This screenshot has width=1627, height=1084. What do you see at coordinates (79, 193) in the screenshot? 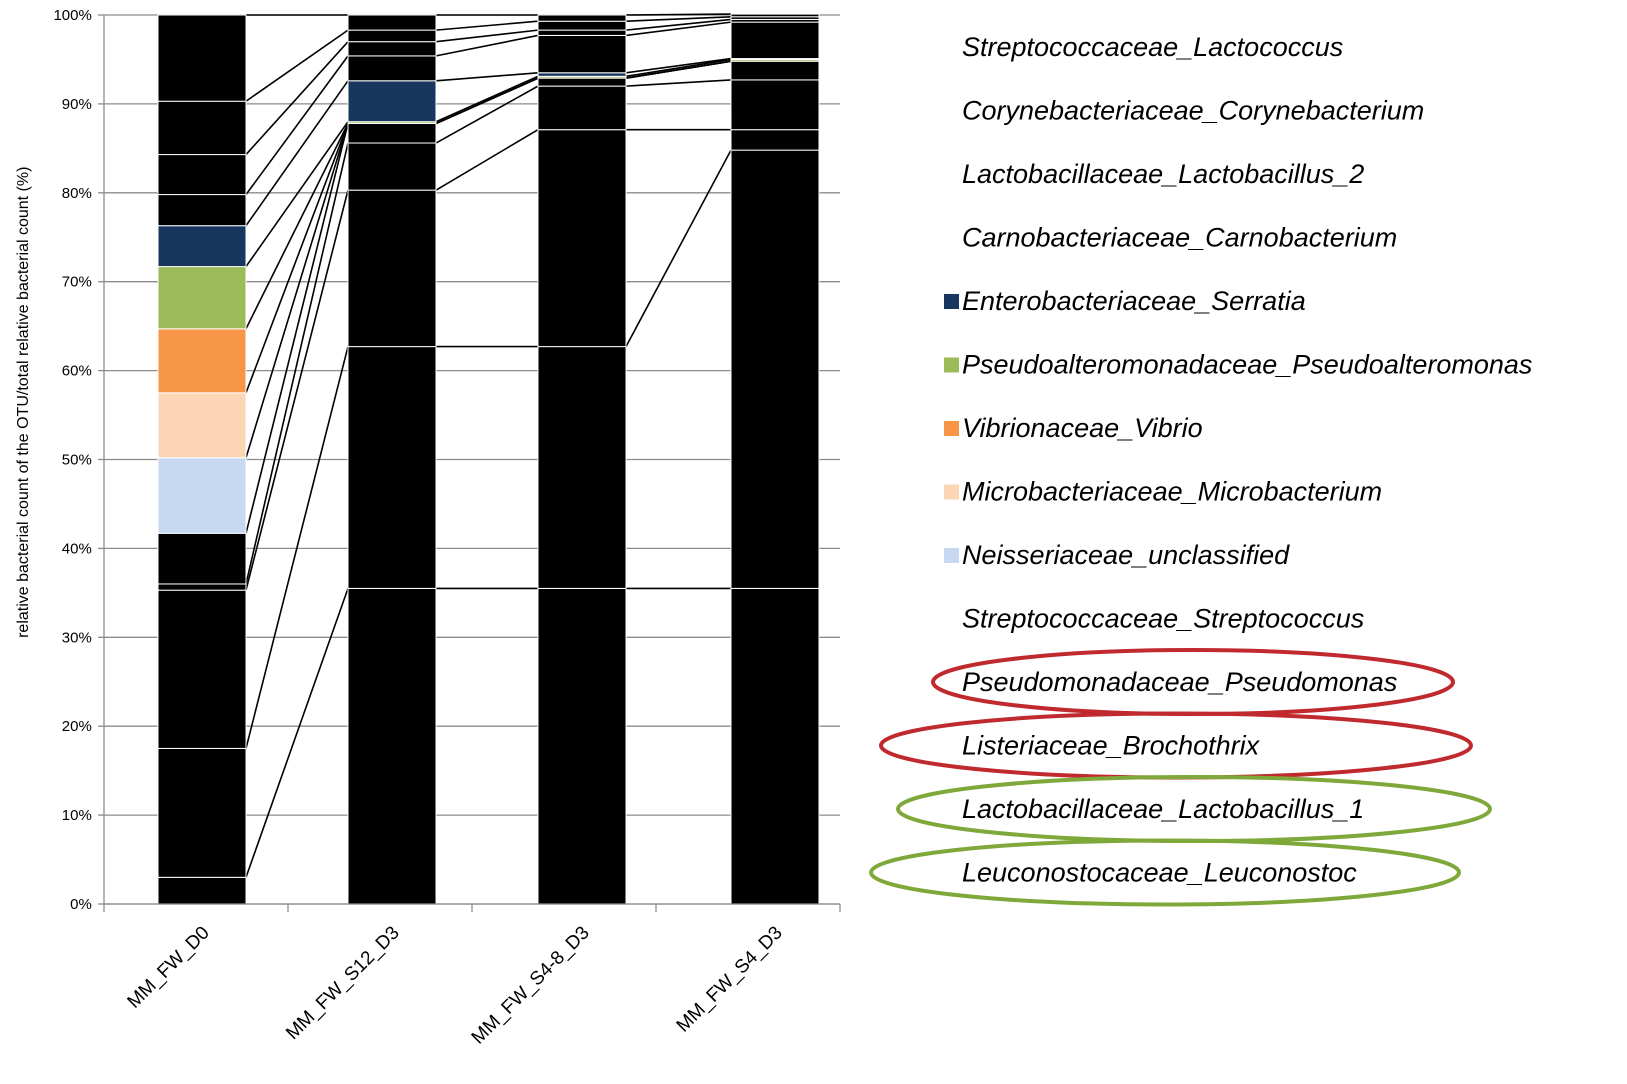
I see `y-tick-label: 80%` at bounding box center [79, 193].